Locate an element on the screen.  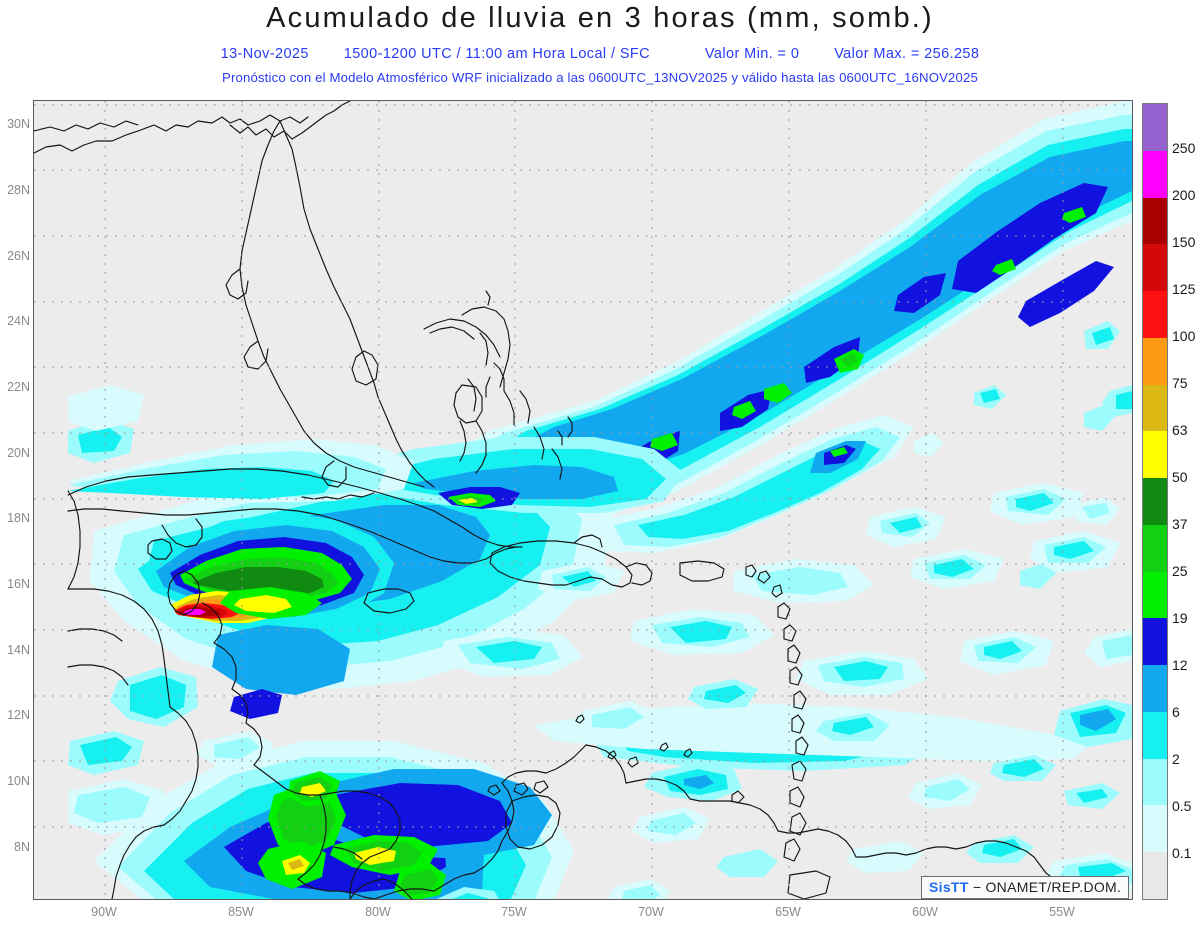
precipitation-colorbar is located at coordinates (1155, 501).